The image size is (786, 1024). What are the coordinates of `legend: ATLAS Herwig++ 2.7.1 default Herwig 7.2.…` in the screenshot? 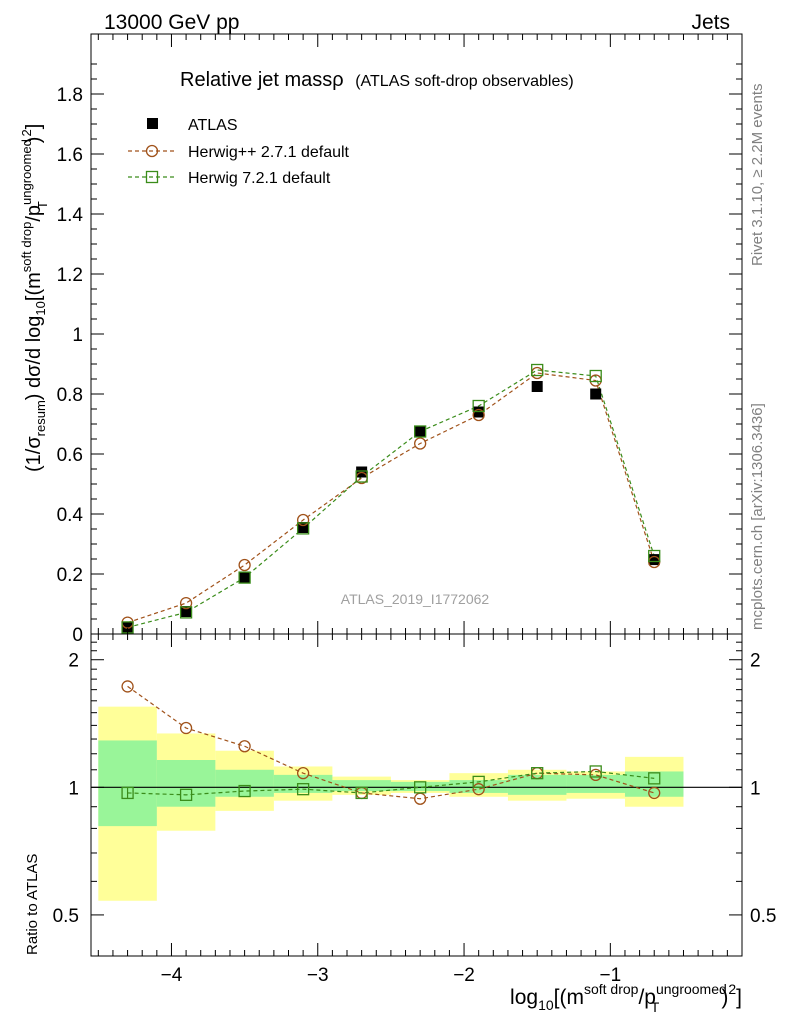 It's located at (239, 152).